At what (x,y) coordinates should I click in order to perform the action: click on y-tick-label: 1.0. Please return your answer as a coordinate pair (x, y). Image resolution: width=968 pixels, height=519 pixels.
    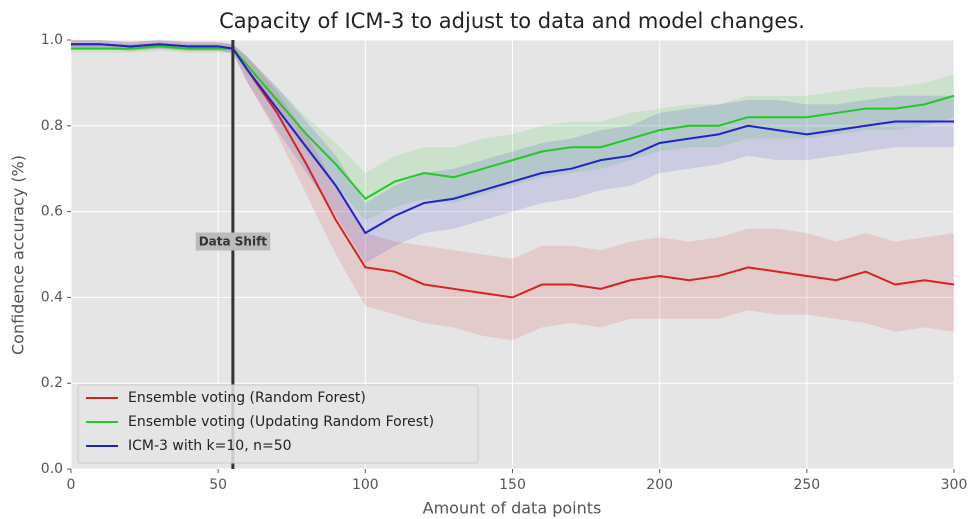
    Looking at the image, I should click on (52, 40).